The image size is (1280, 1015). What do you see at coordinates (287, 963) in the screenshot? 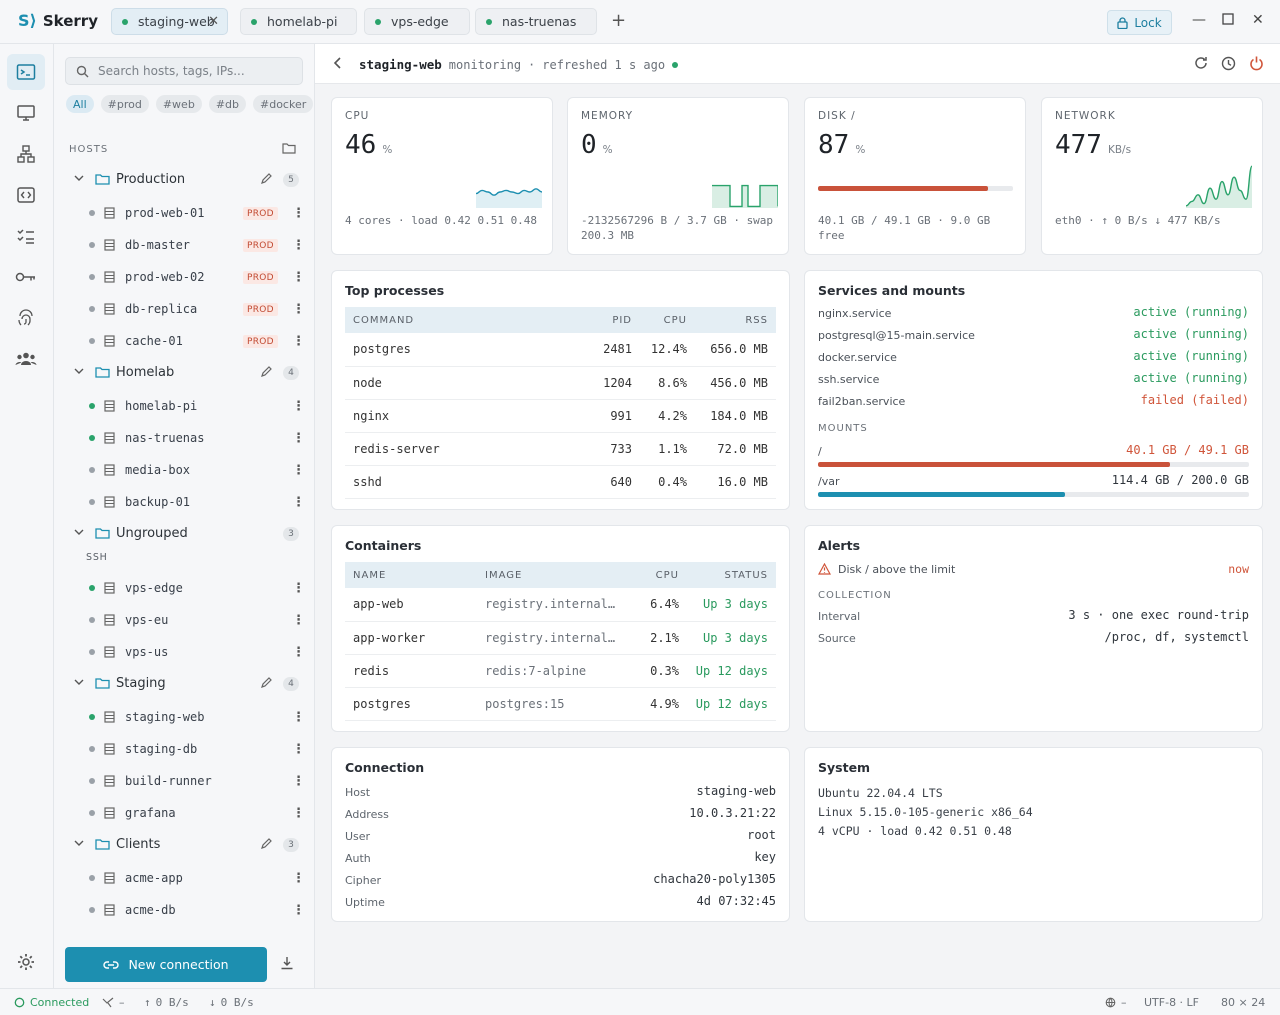
I see `import-download-icon` at bounding box center [287, 963].